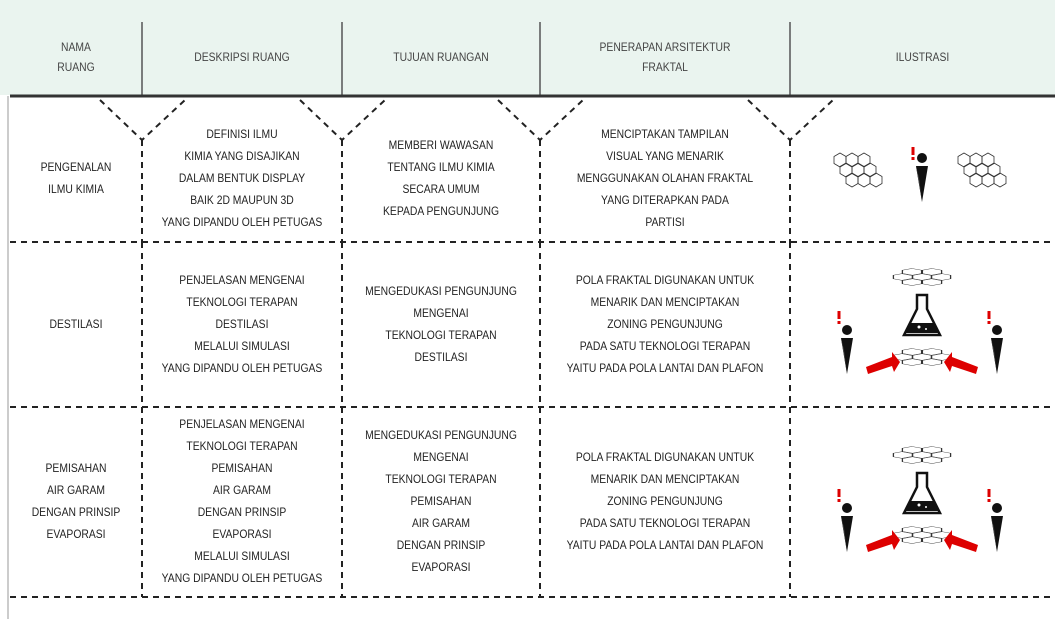 The image size is (1055, 619). What do you see at coordinates (76, 179) in the screenshot?
I see `table-cell: PENGENALAN ILMU KIMIA` at bounding box center [76, 179].